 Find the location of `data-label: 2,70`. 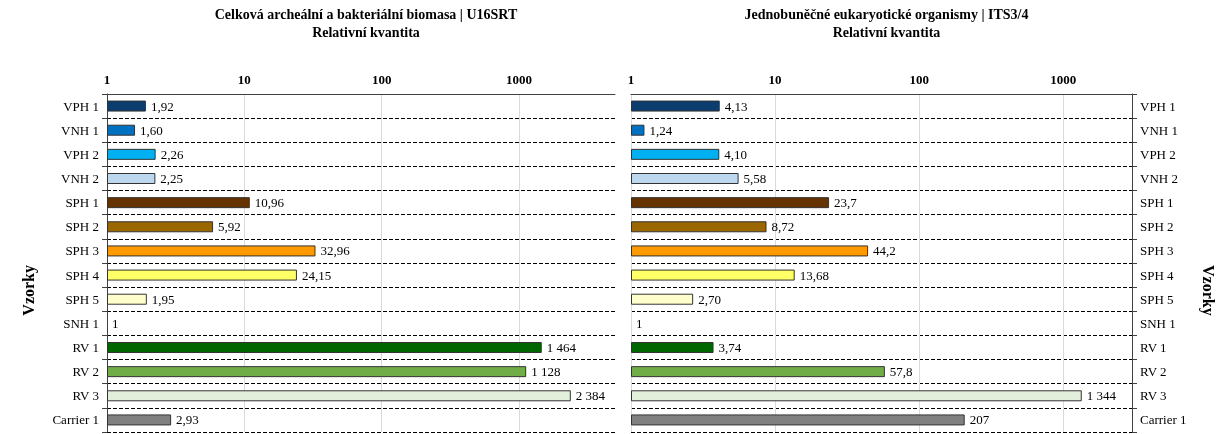

data-label: 2,70 is located at coordinates (709, 299).